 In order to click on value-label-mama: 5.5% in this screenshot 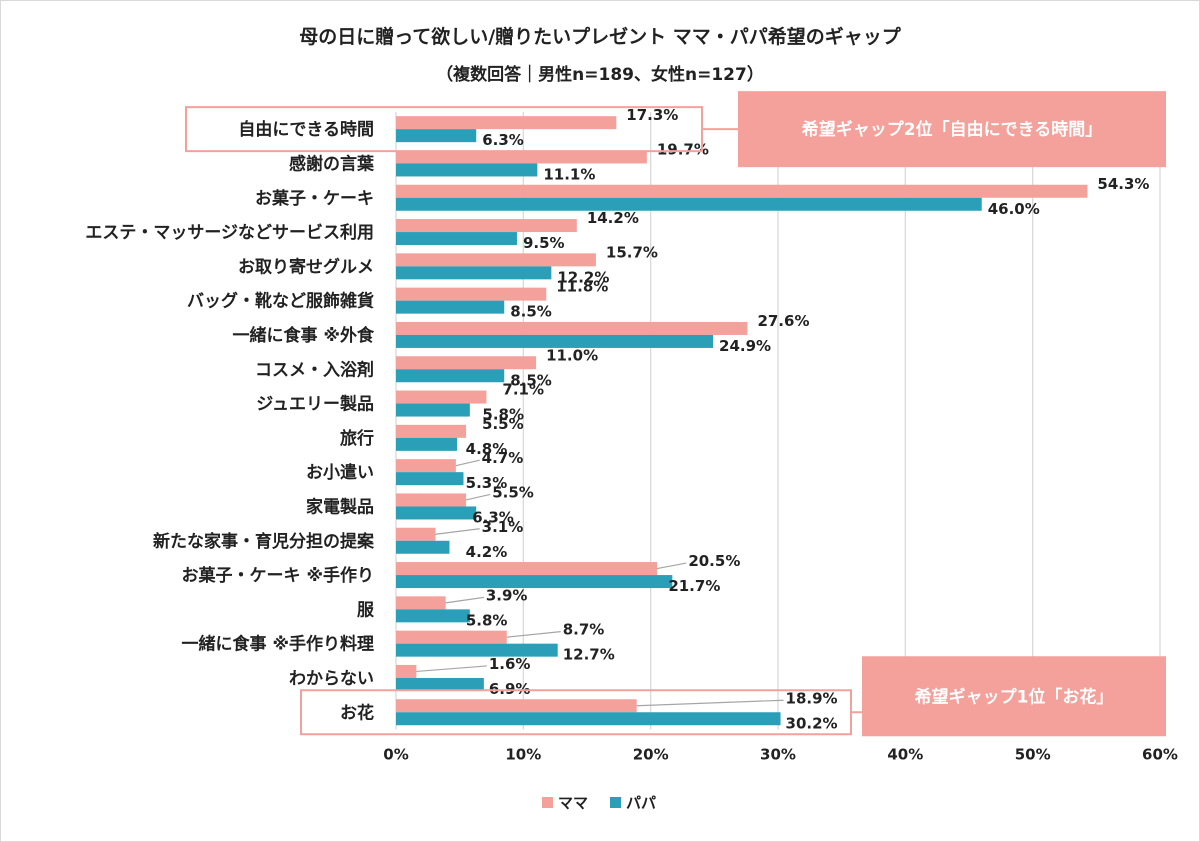, I will do `click(513, 492)`.